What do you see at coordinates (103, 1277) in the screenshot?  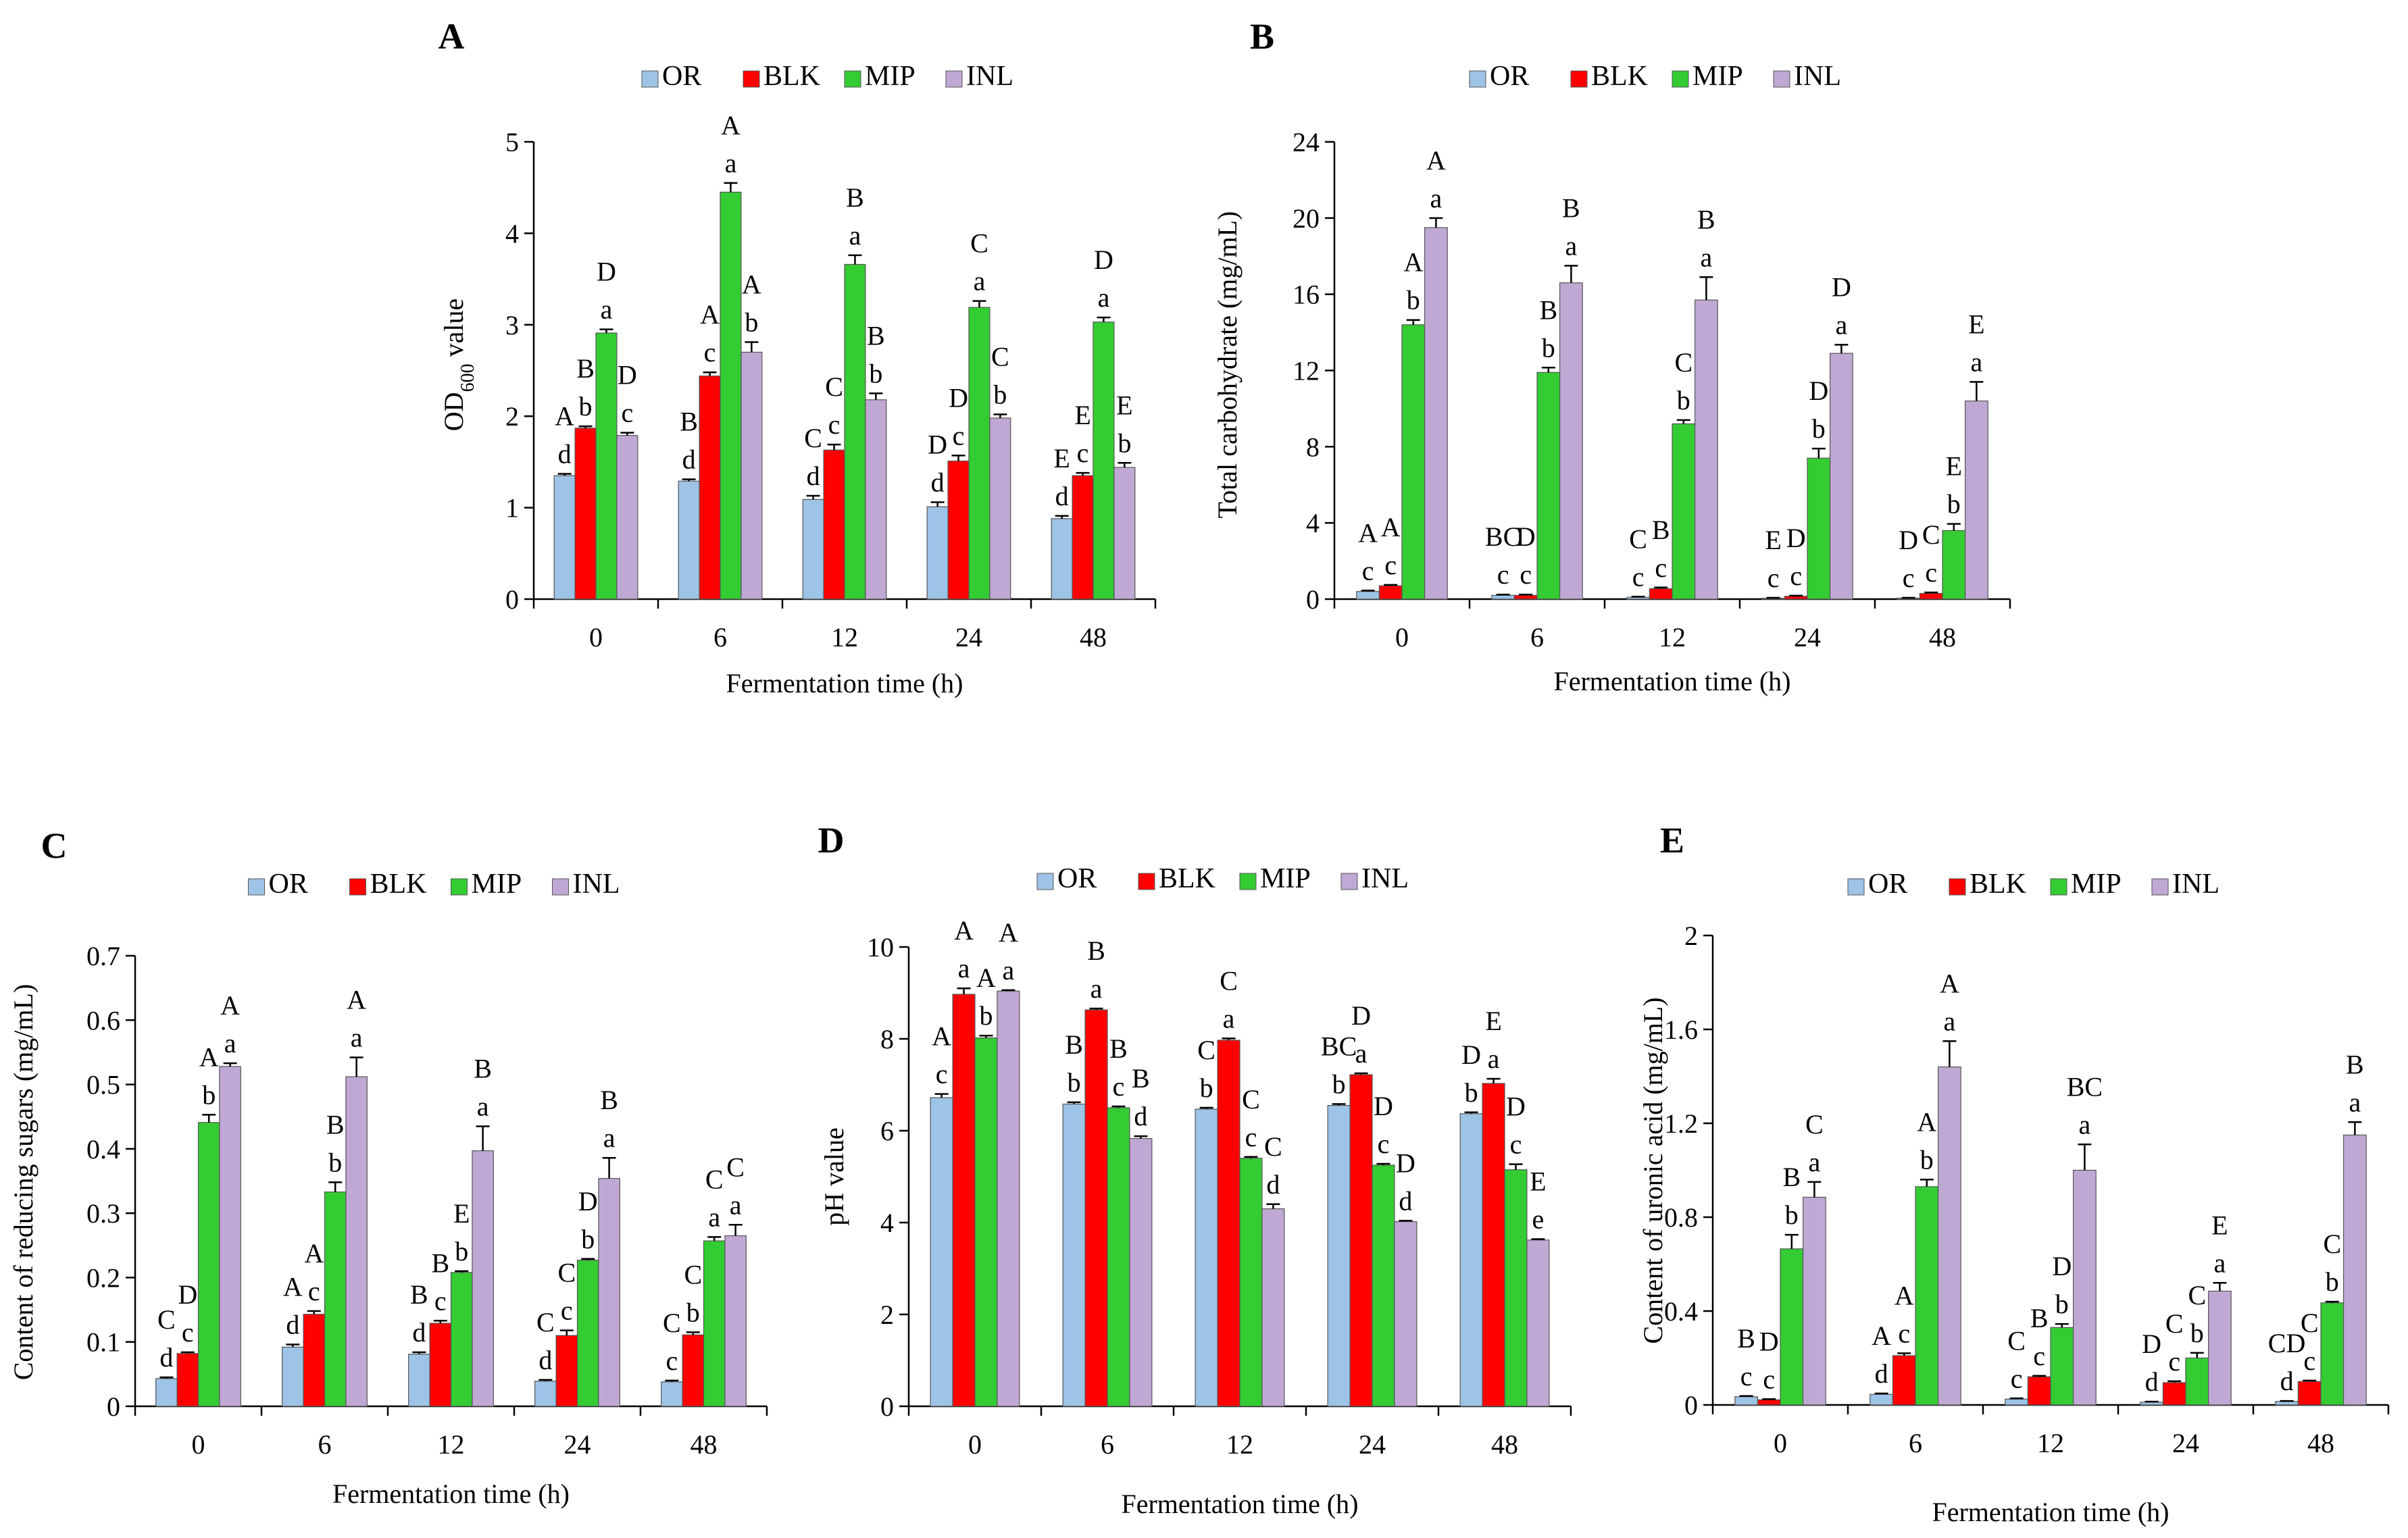 I see `y-tick-label: 0.2` at bounding box center [103, 1277].